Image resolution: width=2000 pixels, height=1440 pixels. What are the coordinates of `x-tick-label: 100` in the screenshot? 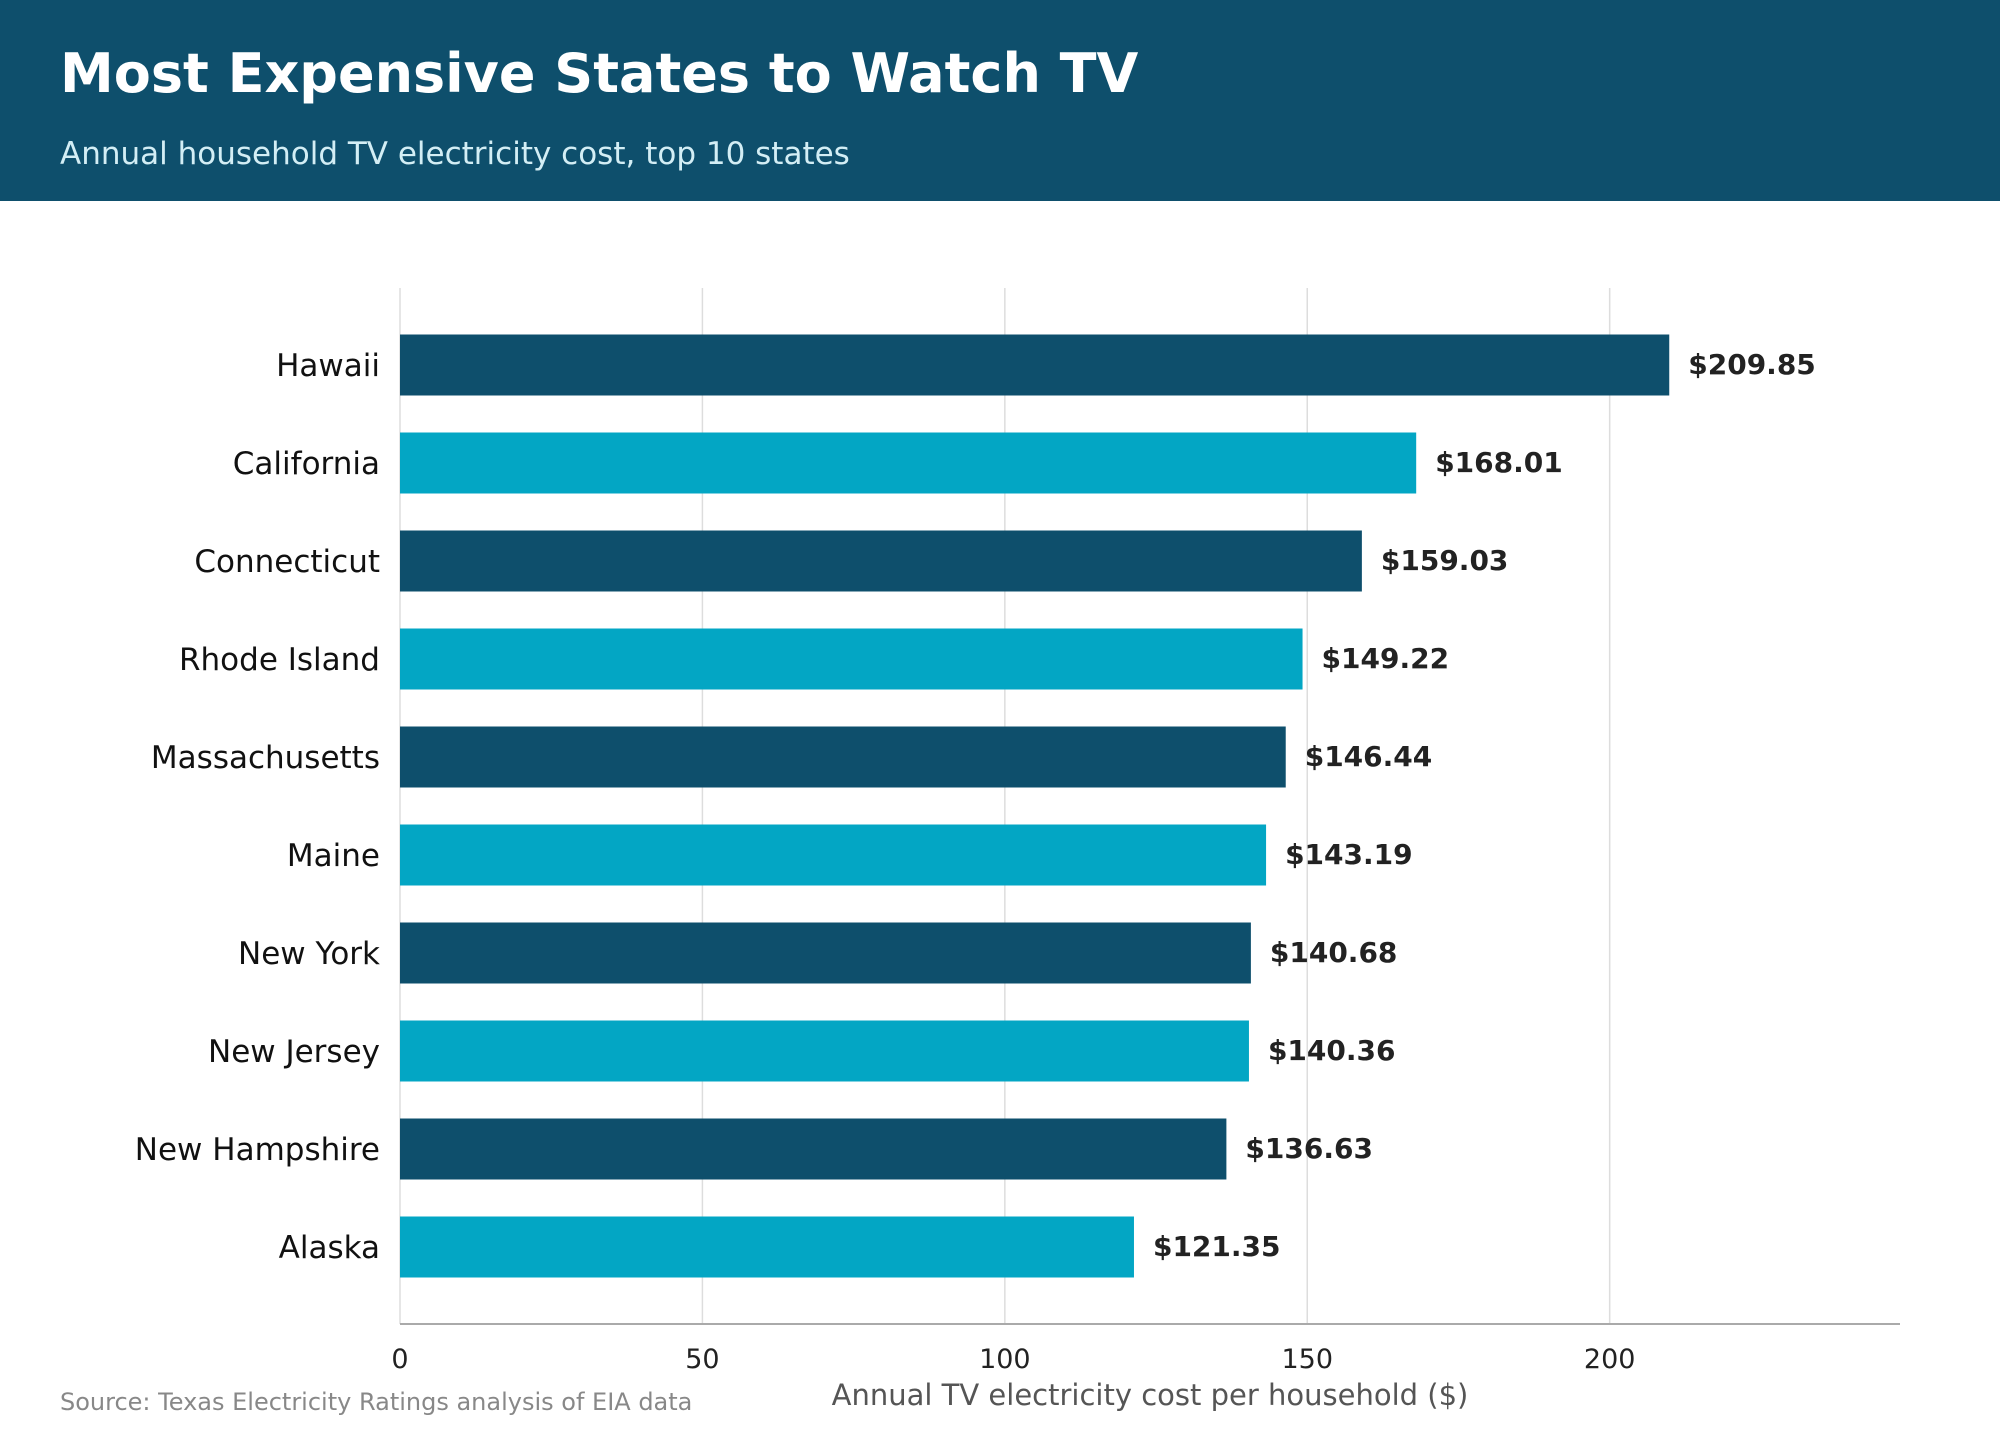 It's located at (1005, 1359).